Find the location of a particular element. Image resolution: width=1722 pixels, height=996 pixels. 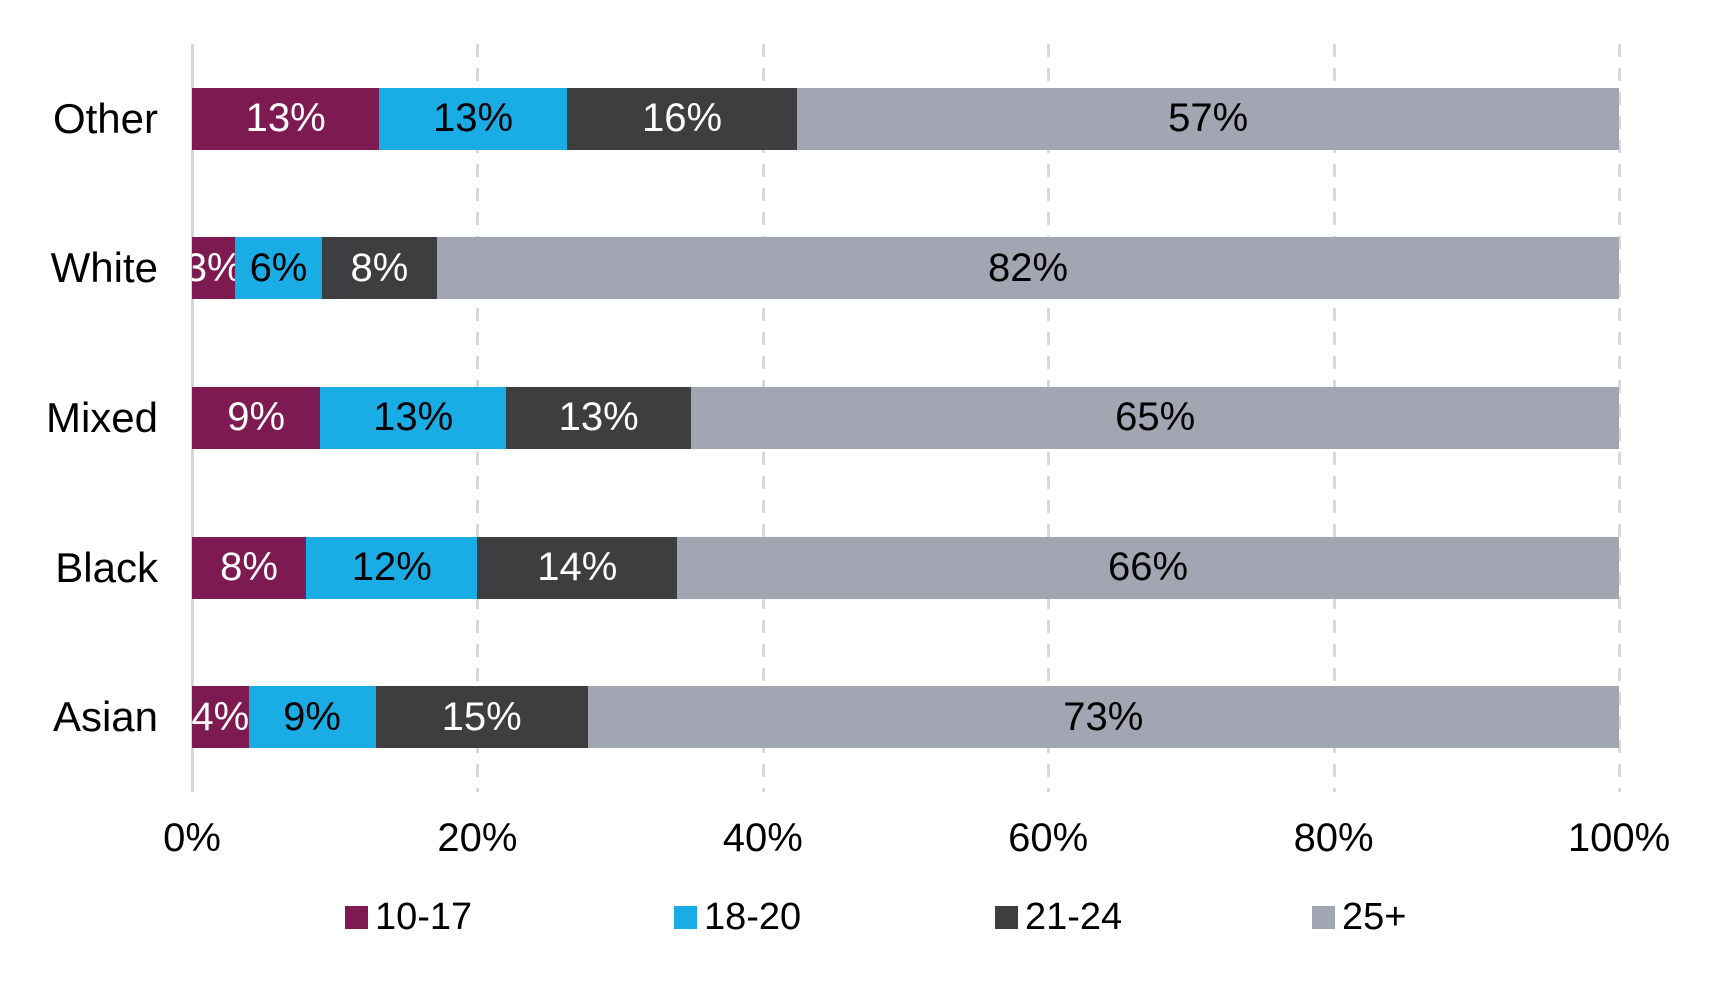

segment-value-label: 73% is located at coordinates (1103, 716).